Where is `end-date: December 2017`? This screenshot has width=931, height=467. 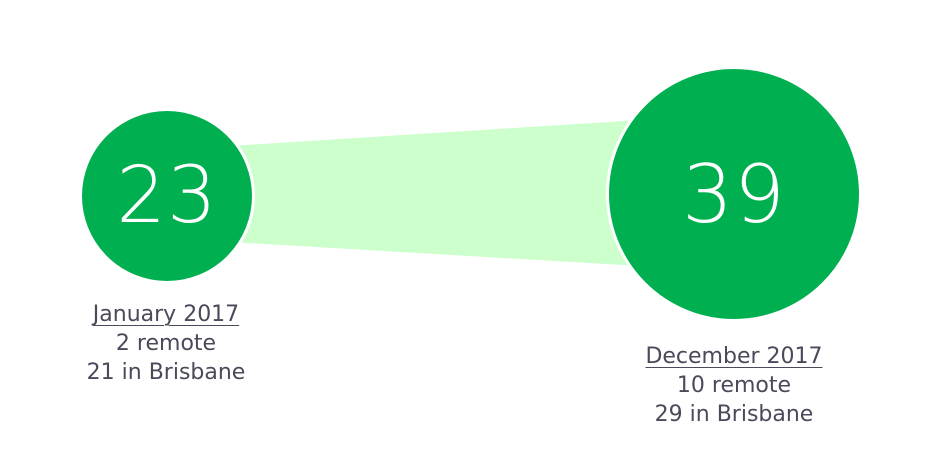 end-date: December 2017 is located at coordinates (734, 356).